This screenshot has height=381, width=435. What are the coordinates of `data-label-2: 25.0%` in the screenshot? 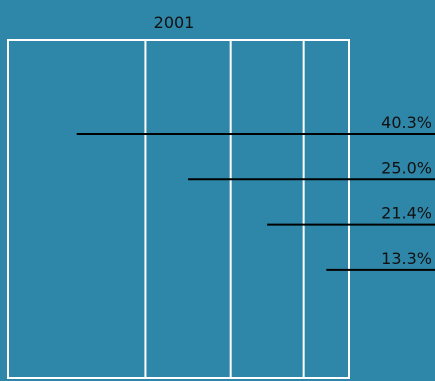 It's located at (406, 167).